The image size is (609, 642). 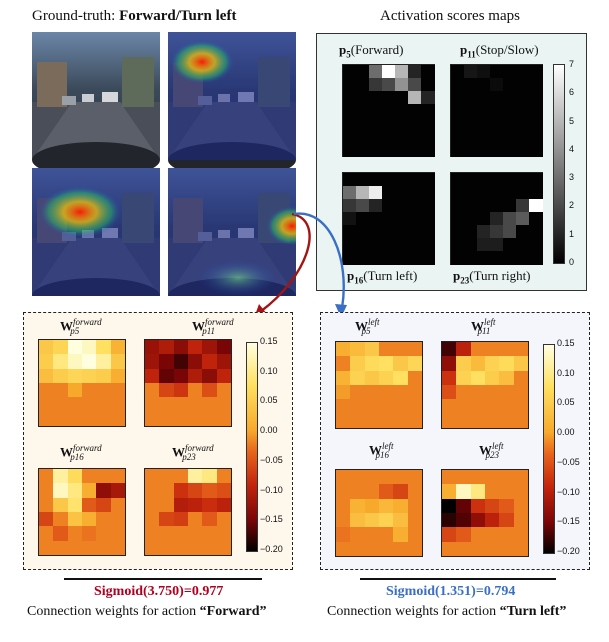 I want to click on left-arrow-head, so click(x=341, y=311).